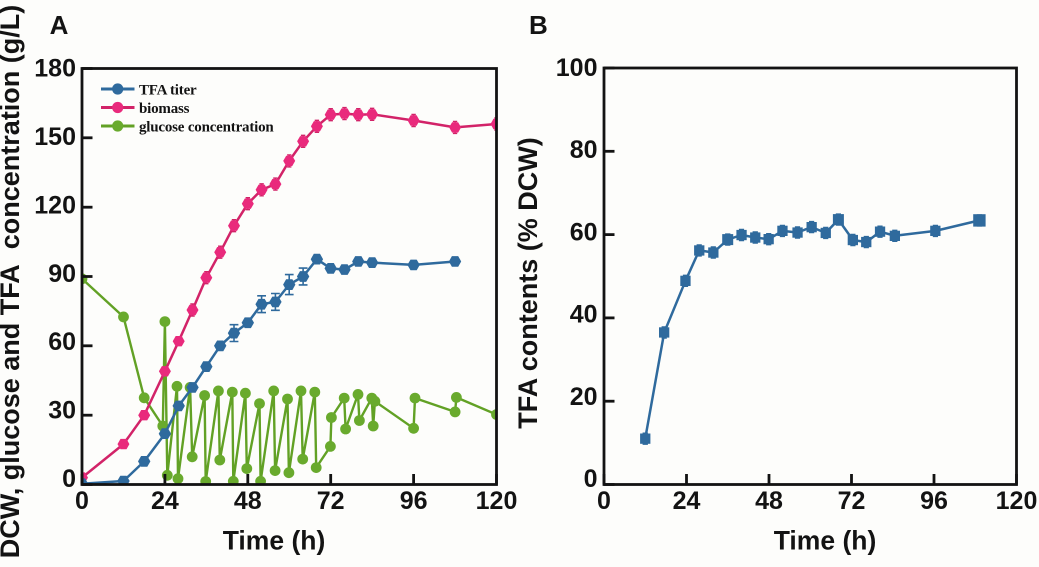  I want to click on svg-text: biomass, so click(164, 109).